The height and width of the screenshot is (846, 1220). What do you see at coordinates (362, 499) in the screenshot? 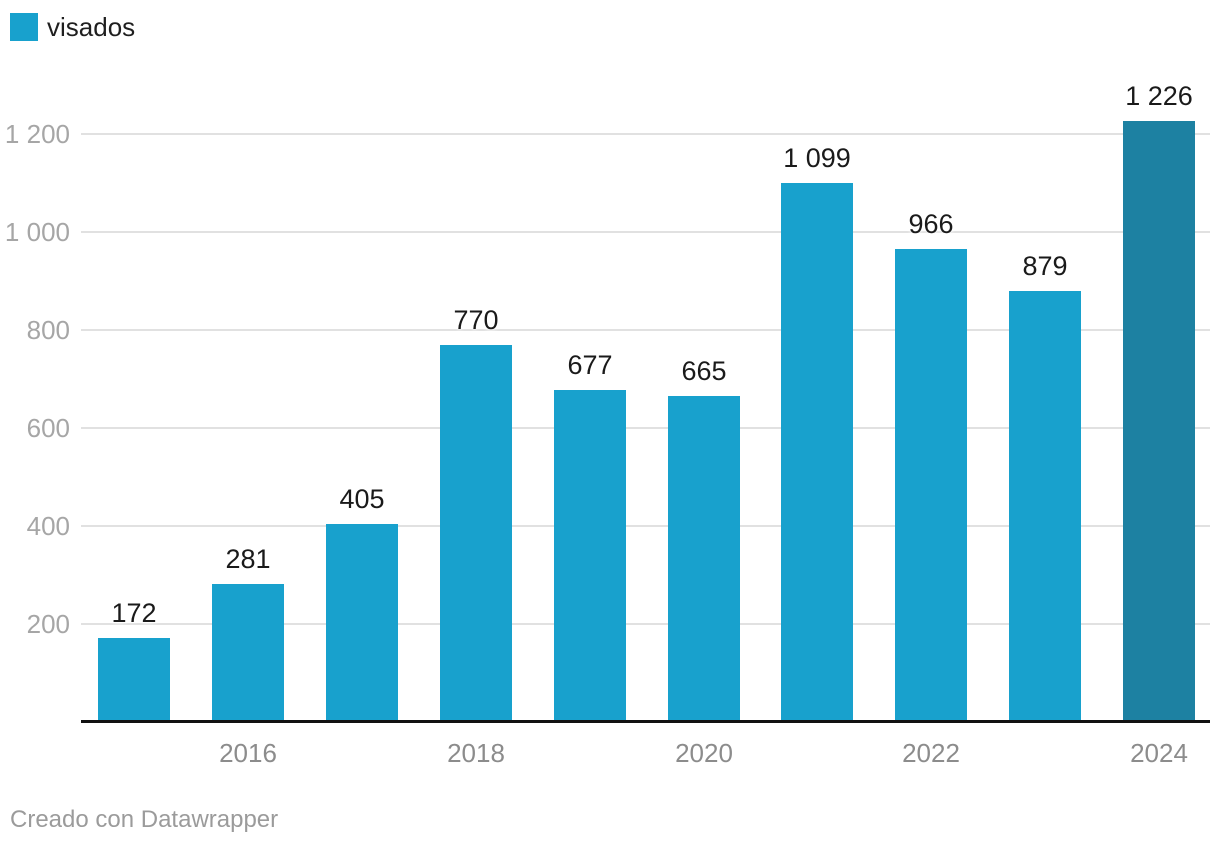
I see `value-label-2017: 405` at bounding box center [362, 499].